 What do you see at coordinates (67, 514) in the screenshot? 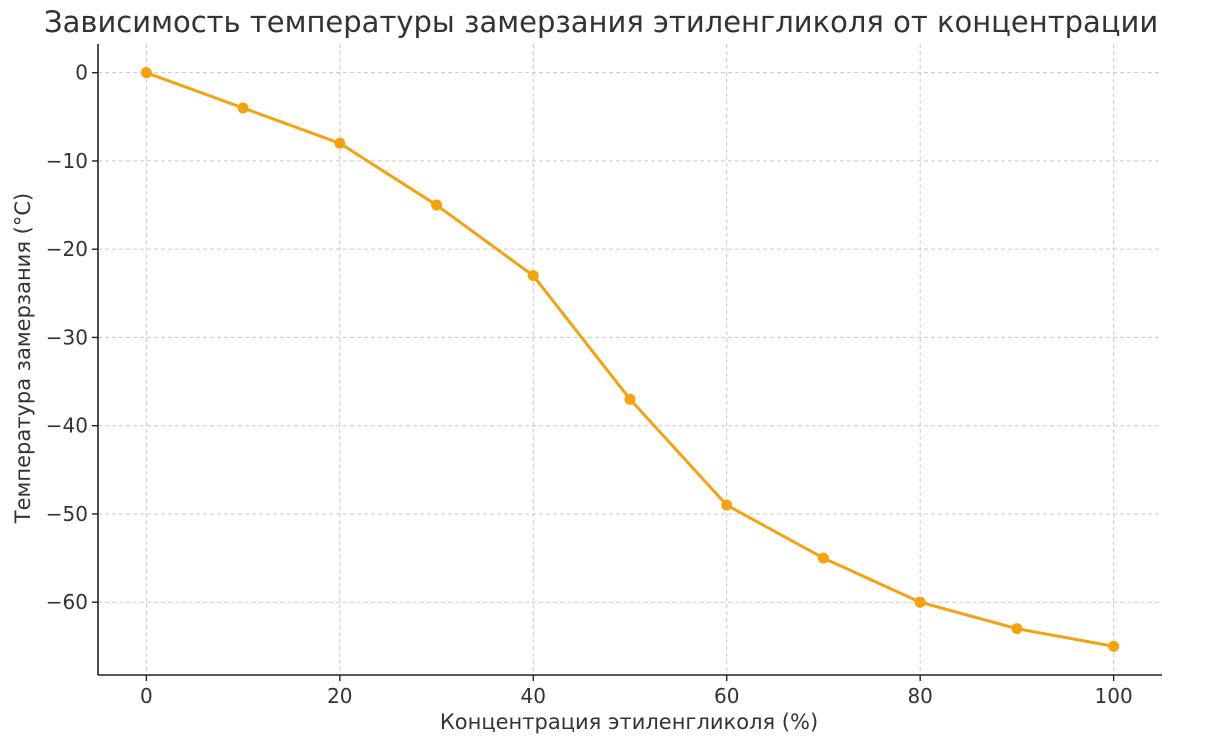
I see `y-tick-label: −50` at bounding box center [67, 514].